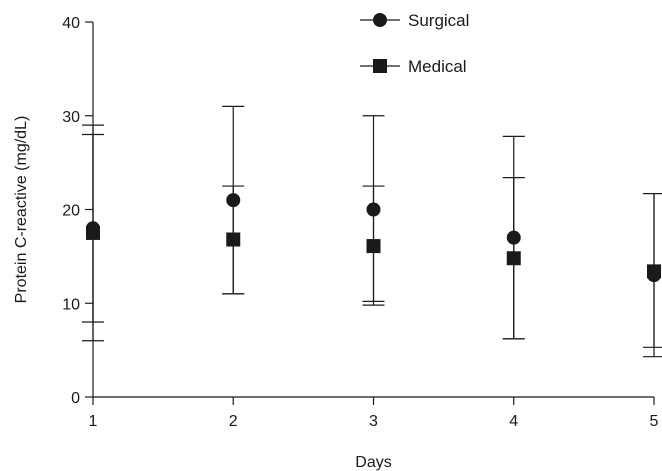 The image size is (662, 471). What do you see at coordinates (21, 210) in the screenshot?
I see `y-axis-title: Protein C-reactive (mg/dL)` at bounding box center [21, 210].